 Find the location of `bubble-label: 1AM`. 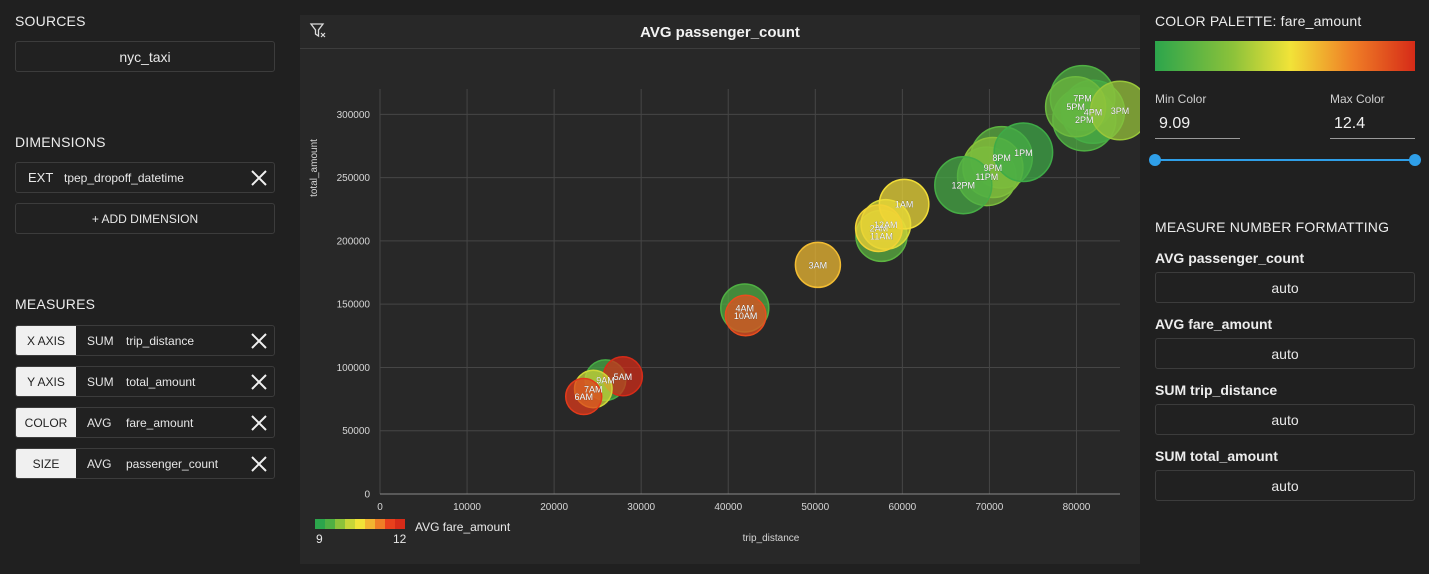

bubble-label: 1AM is located at coordinates (904, 205).